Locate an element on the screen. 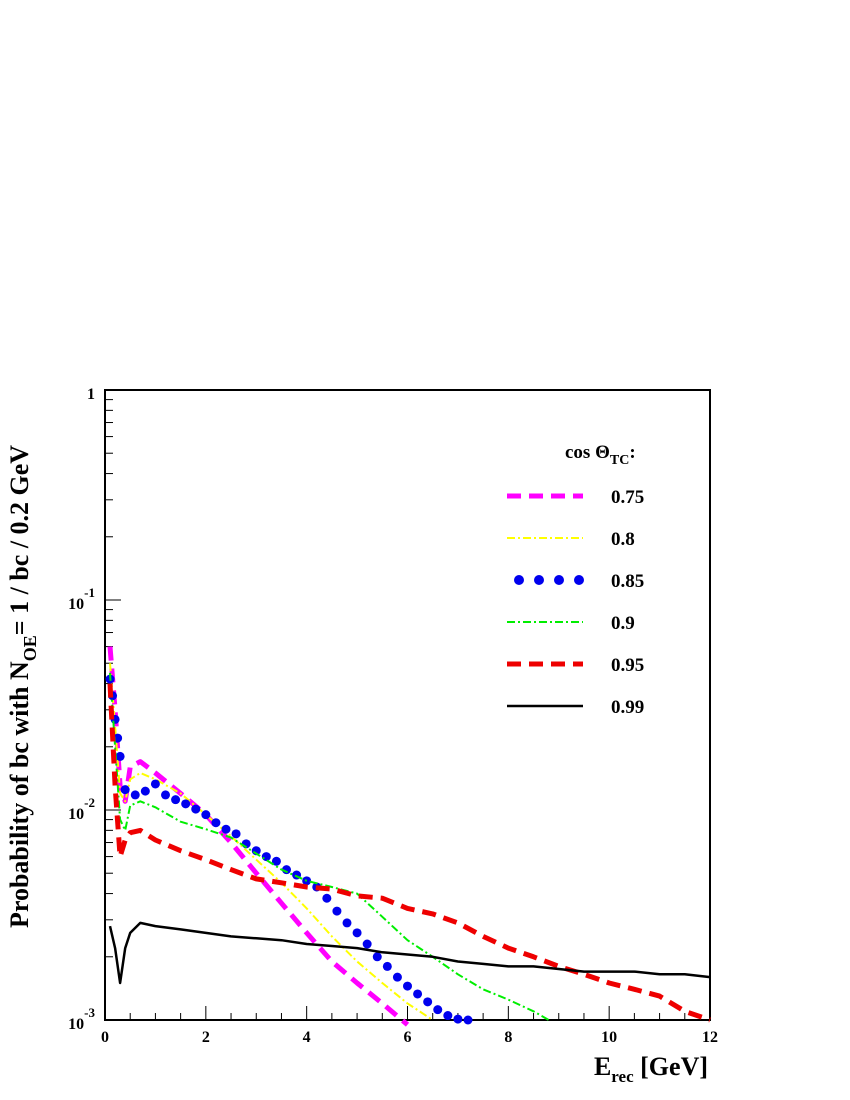 The height and width of the screenshot is (1100, 850). legend-label: 0.8 is located at coordinates (623, 539).